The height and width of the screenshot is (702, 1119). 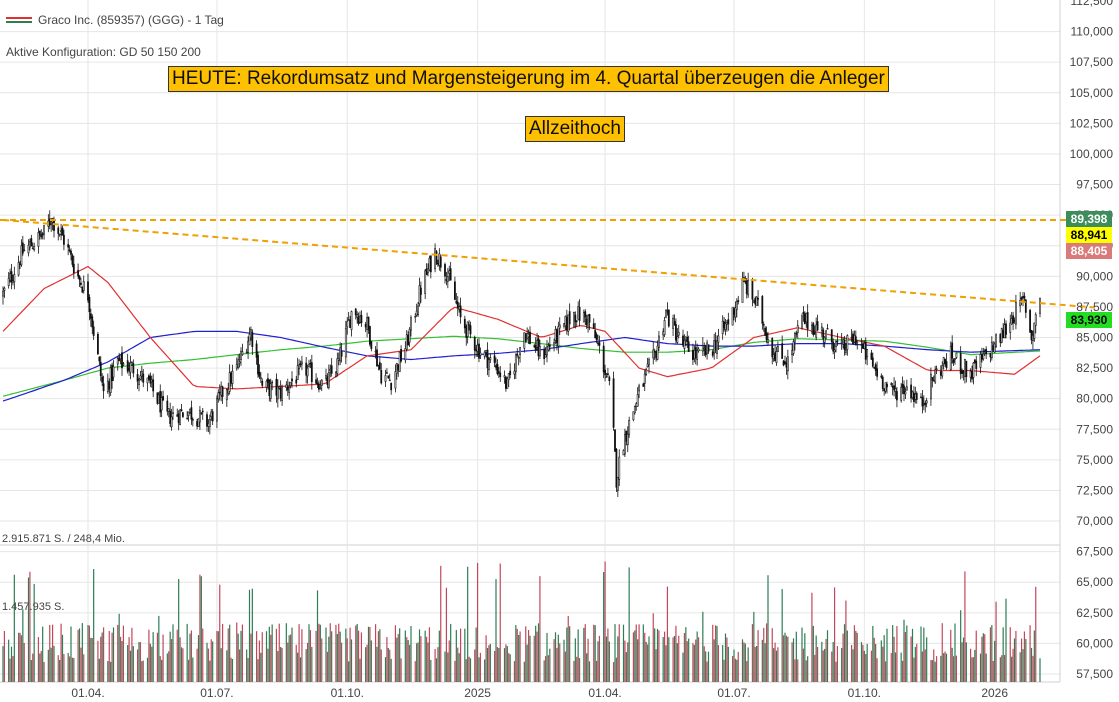 What do you see at coordinates (1094, 521) in the screenshot?
I see `price-tick-label: 70,000` at bounding box center [1094, 521].